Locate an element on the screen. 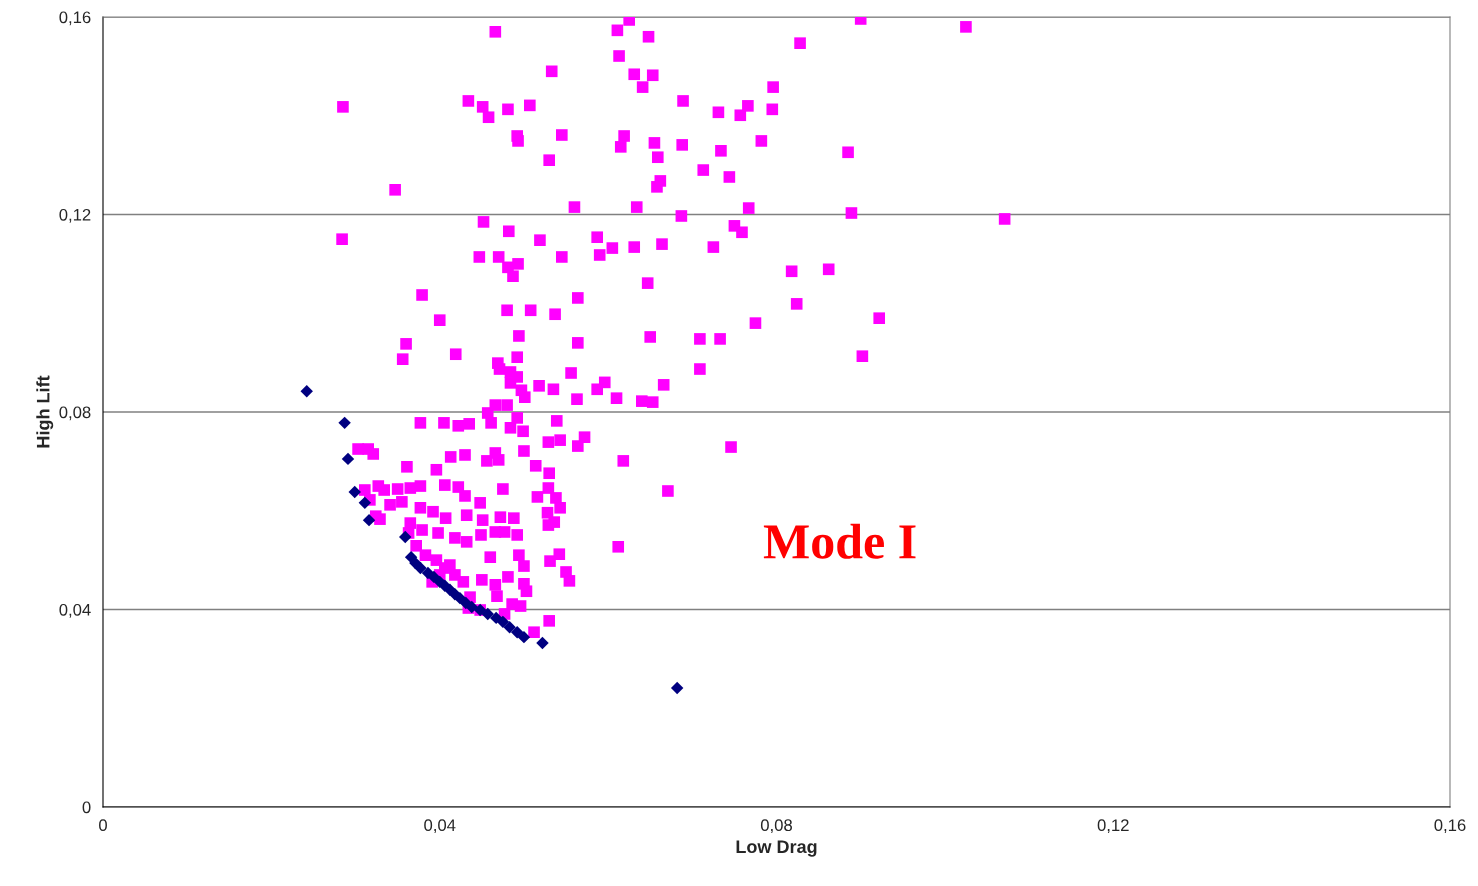 Image resolution: width=1478 pixels, height=886 pixels. x-tick-label: 0,08 is located at coordinates (776, 826).